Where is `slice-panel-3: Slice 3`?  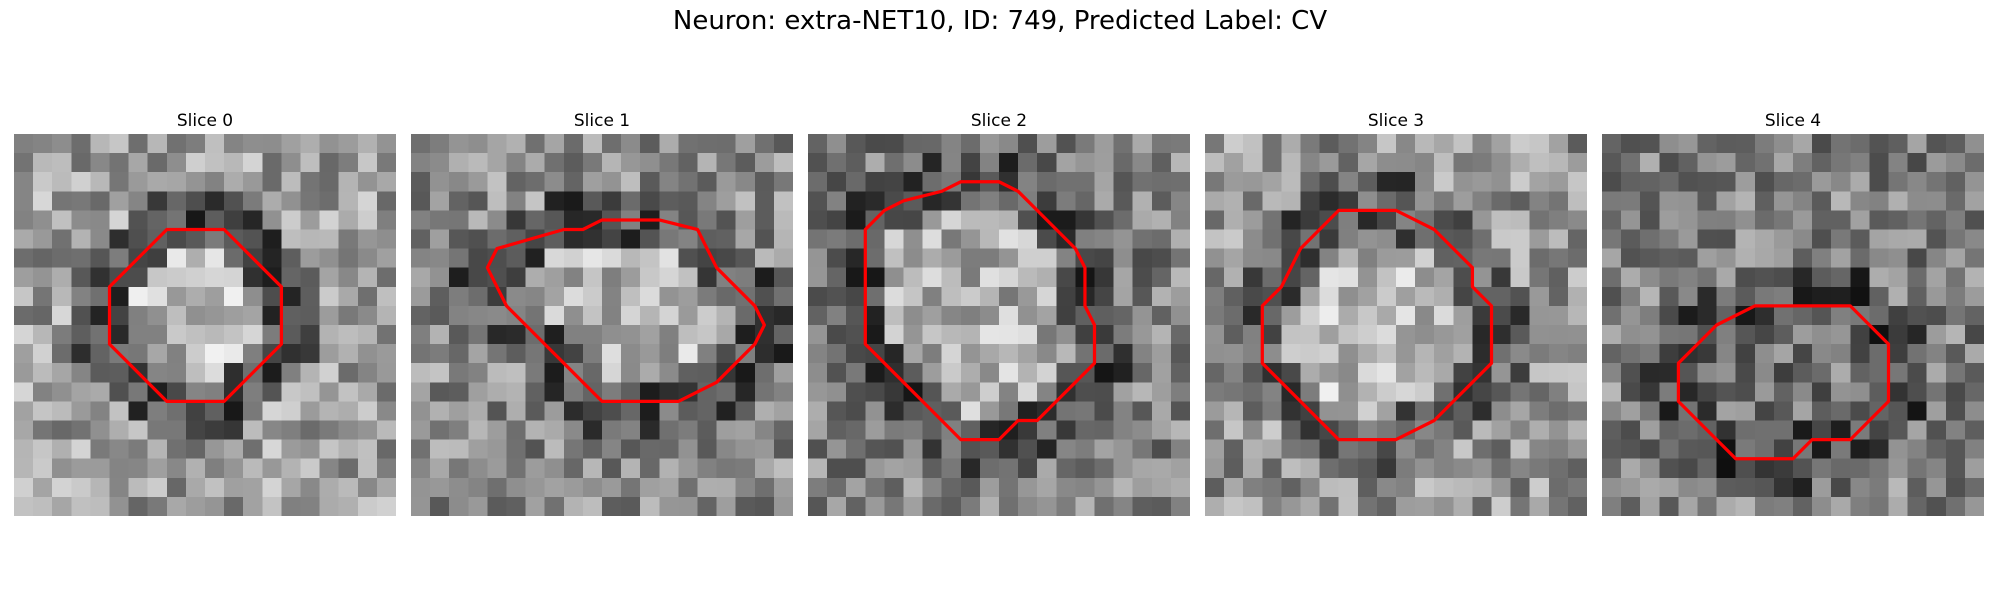
slice-panel-3: Slice 3 is located at coordinates (1396, 312).